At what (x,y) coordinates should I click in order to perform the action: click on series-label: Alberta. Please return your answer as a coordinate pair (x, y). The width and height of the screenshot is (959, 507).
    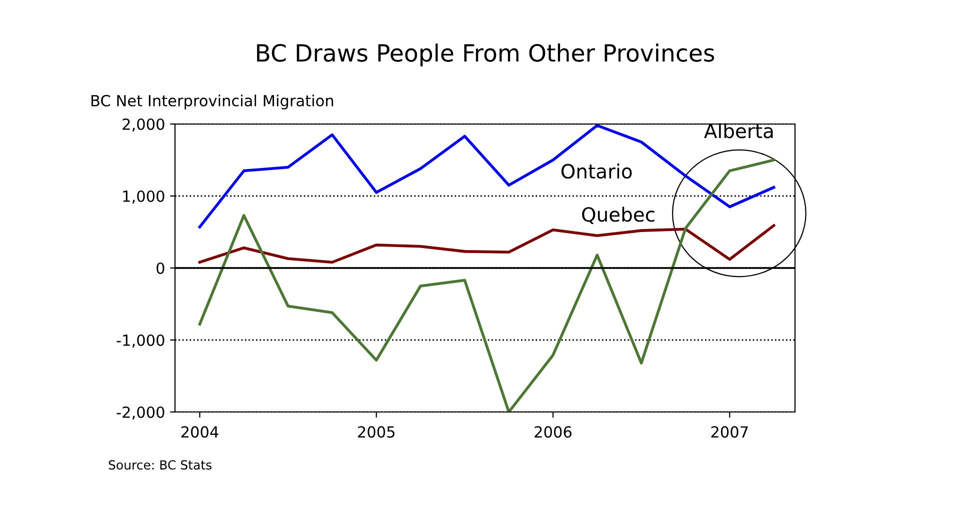
    Looking at the image, I should click on (738, 130).